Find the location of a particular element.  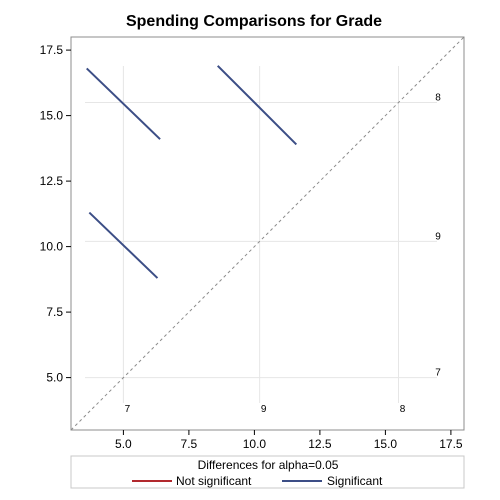

y-tick-label: 10.0 is located at coordinates (52, 247).